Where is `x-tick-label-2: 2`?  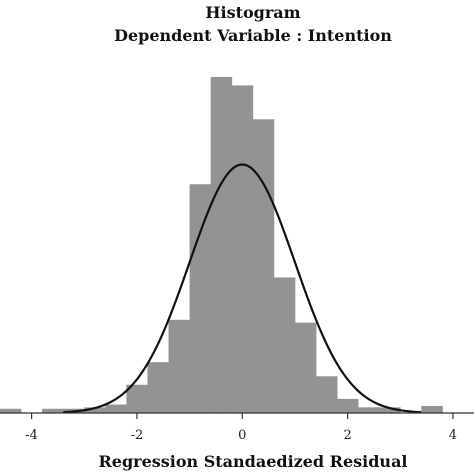 x-tick-label-2: 2 is located at coordinates (347, 435).